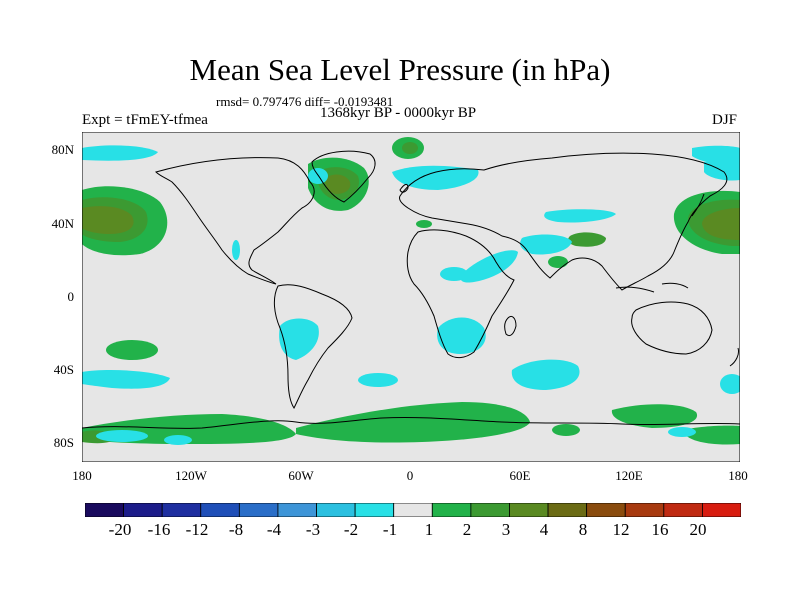 Image resolution: width=800 pixels, height=600 pixels. I want to click on pos-anomaly-southern-ross, so click(711, 435).